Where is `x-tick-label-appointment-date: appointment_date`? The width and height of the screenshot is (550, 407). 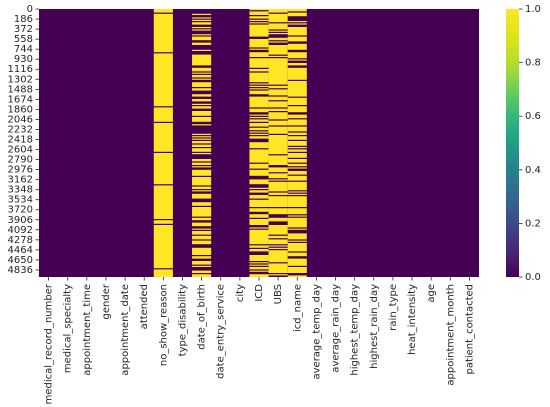
x-tick-label-appointment-date: appointment_date is located at coordinates (125, 330).